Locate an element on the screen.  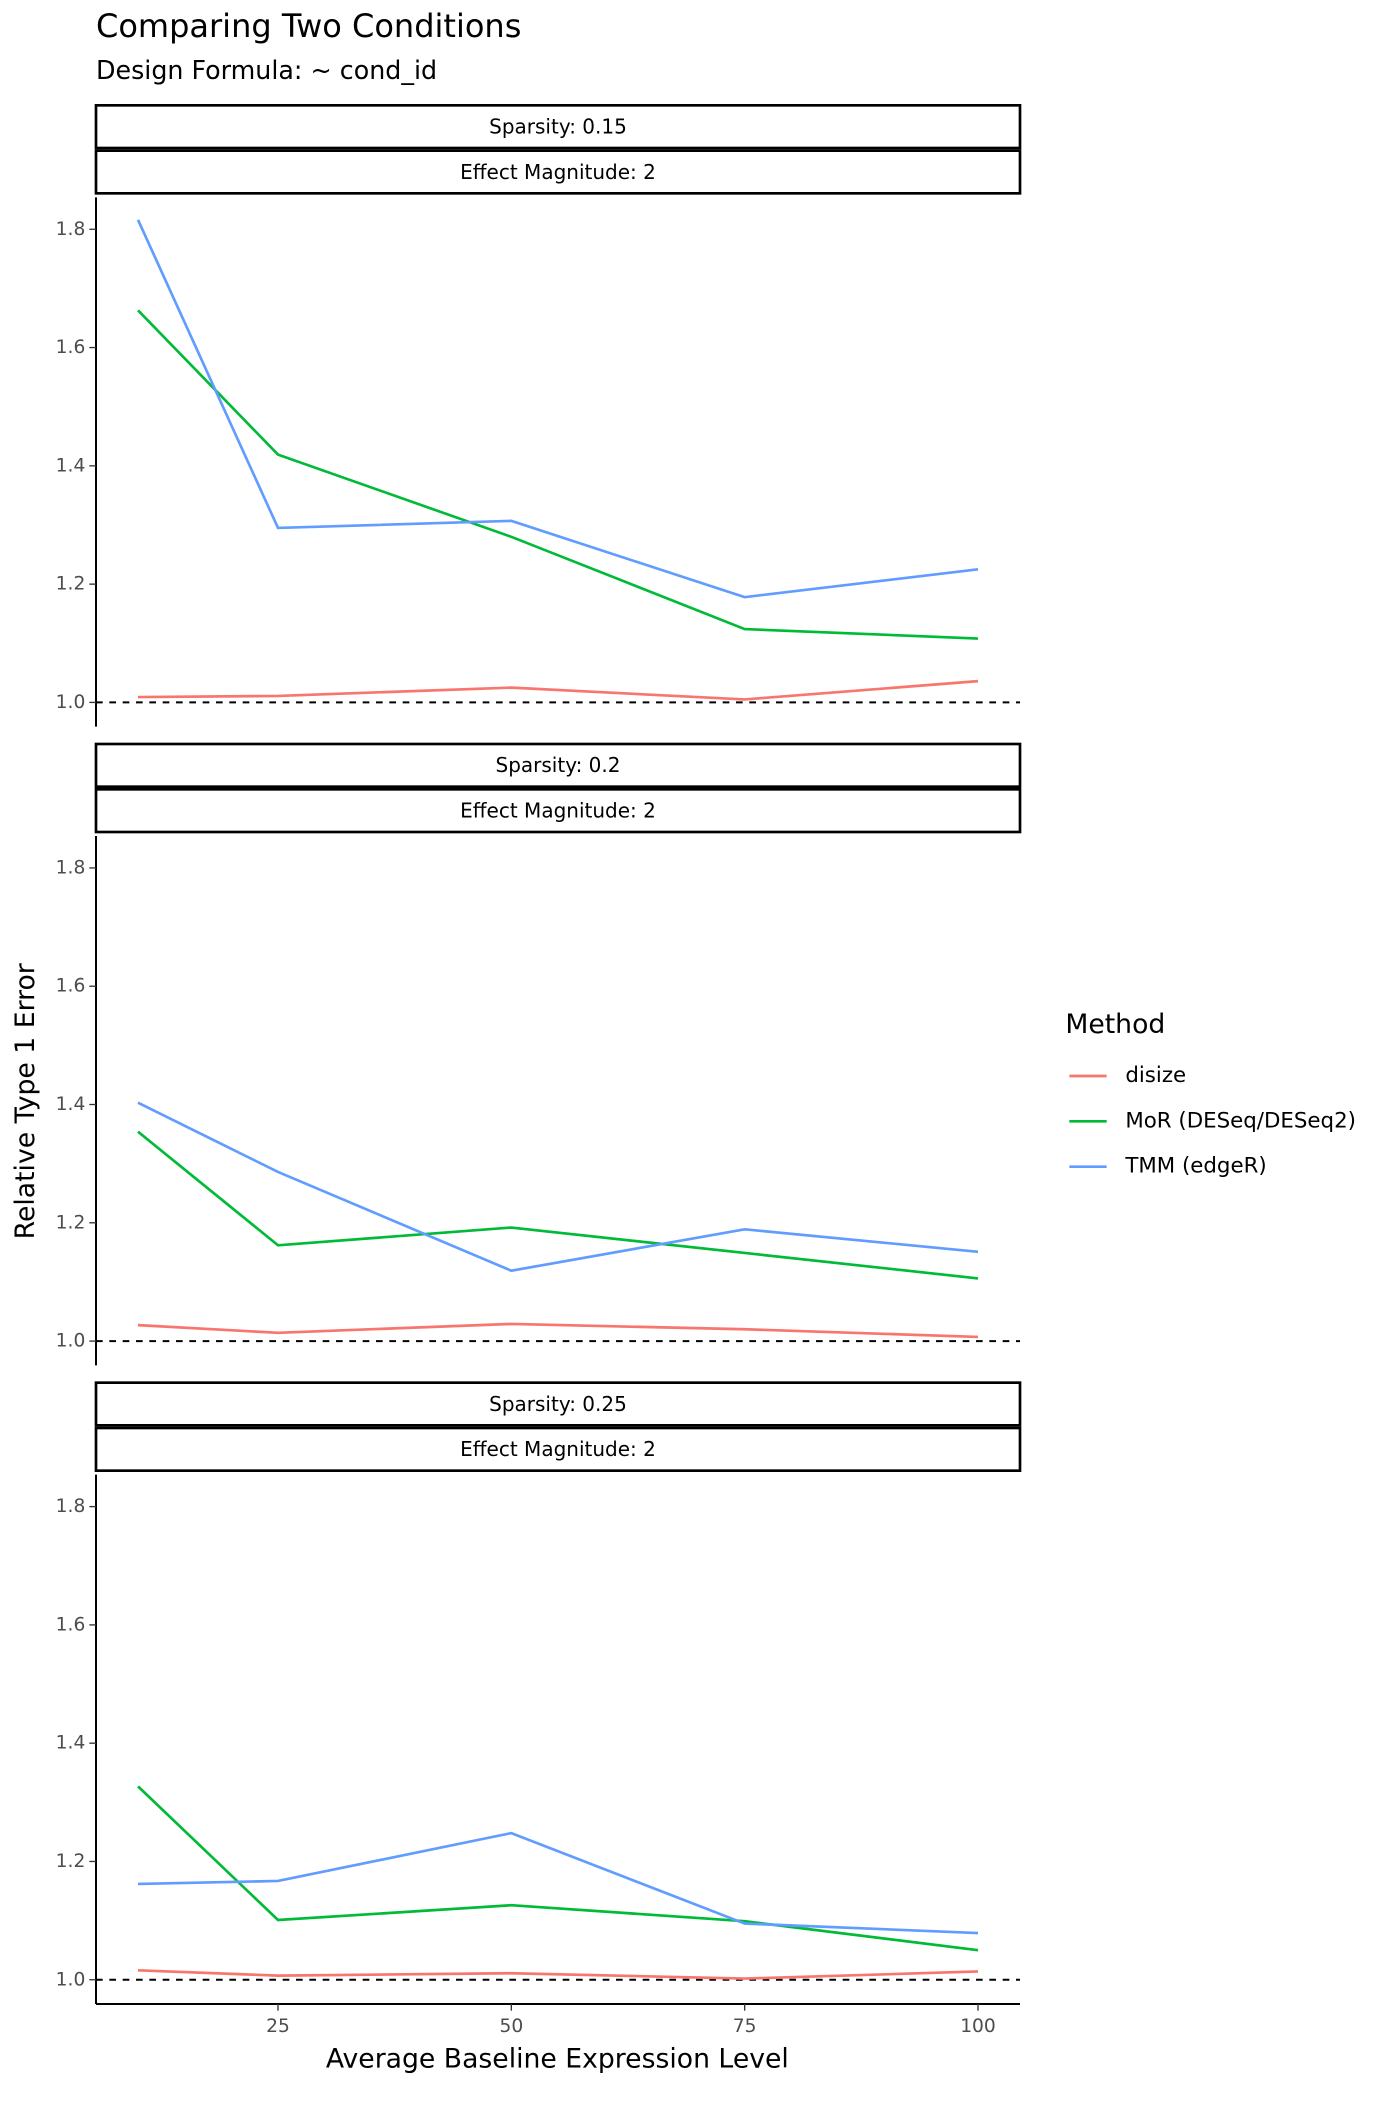
strip-label: Sparsity: 0.25 is located at coordinates (558, 1404).